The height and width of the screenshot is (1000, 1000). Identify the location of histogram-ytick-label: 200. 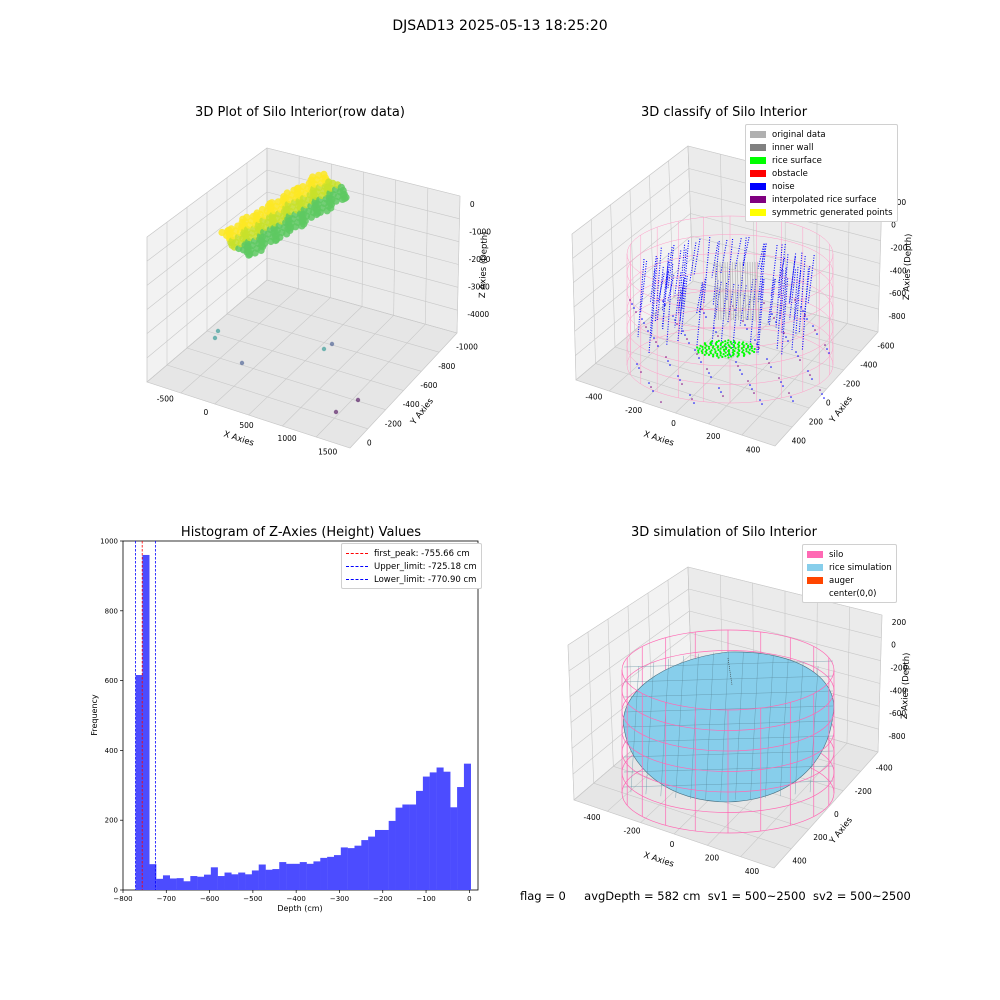
(111, 821).